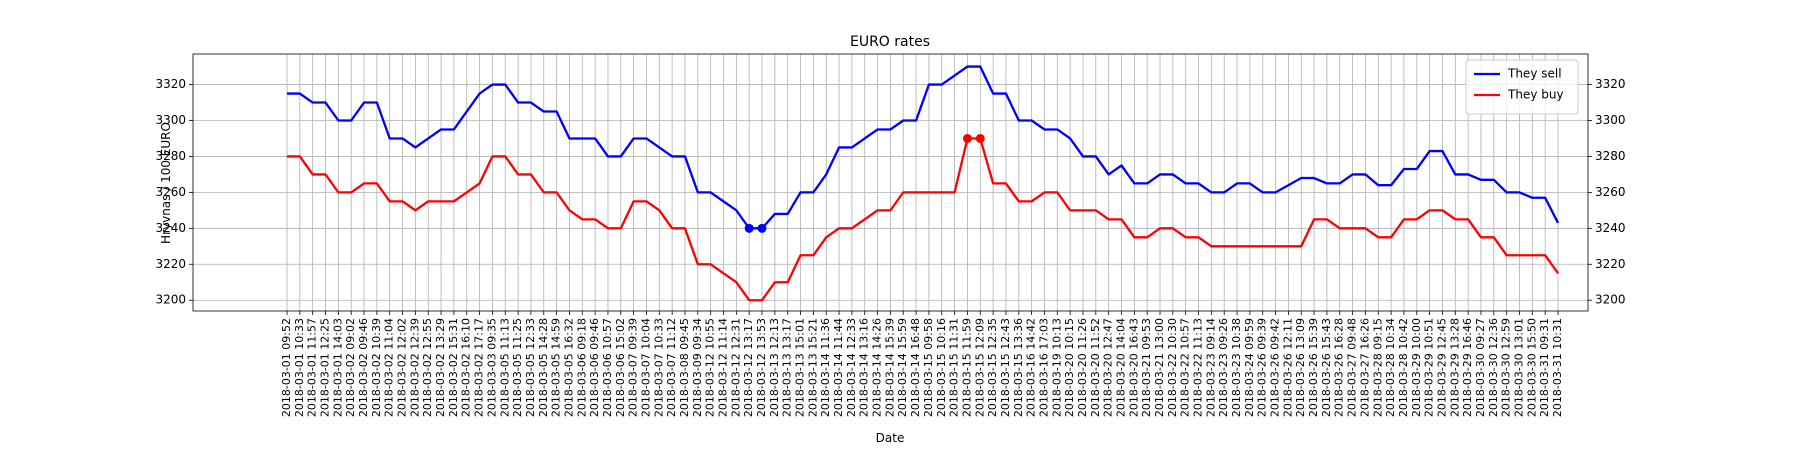 This screenshot has width=1800, height=459. I want to click on x-tick-label: 2018-03-30 12:36, so click(1493, 367).